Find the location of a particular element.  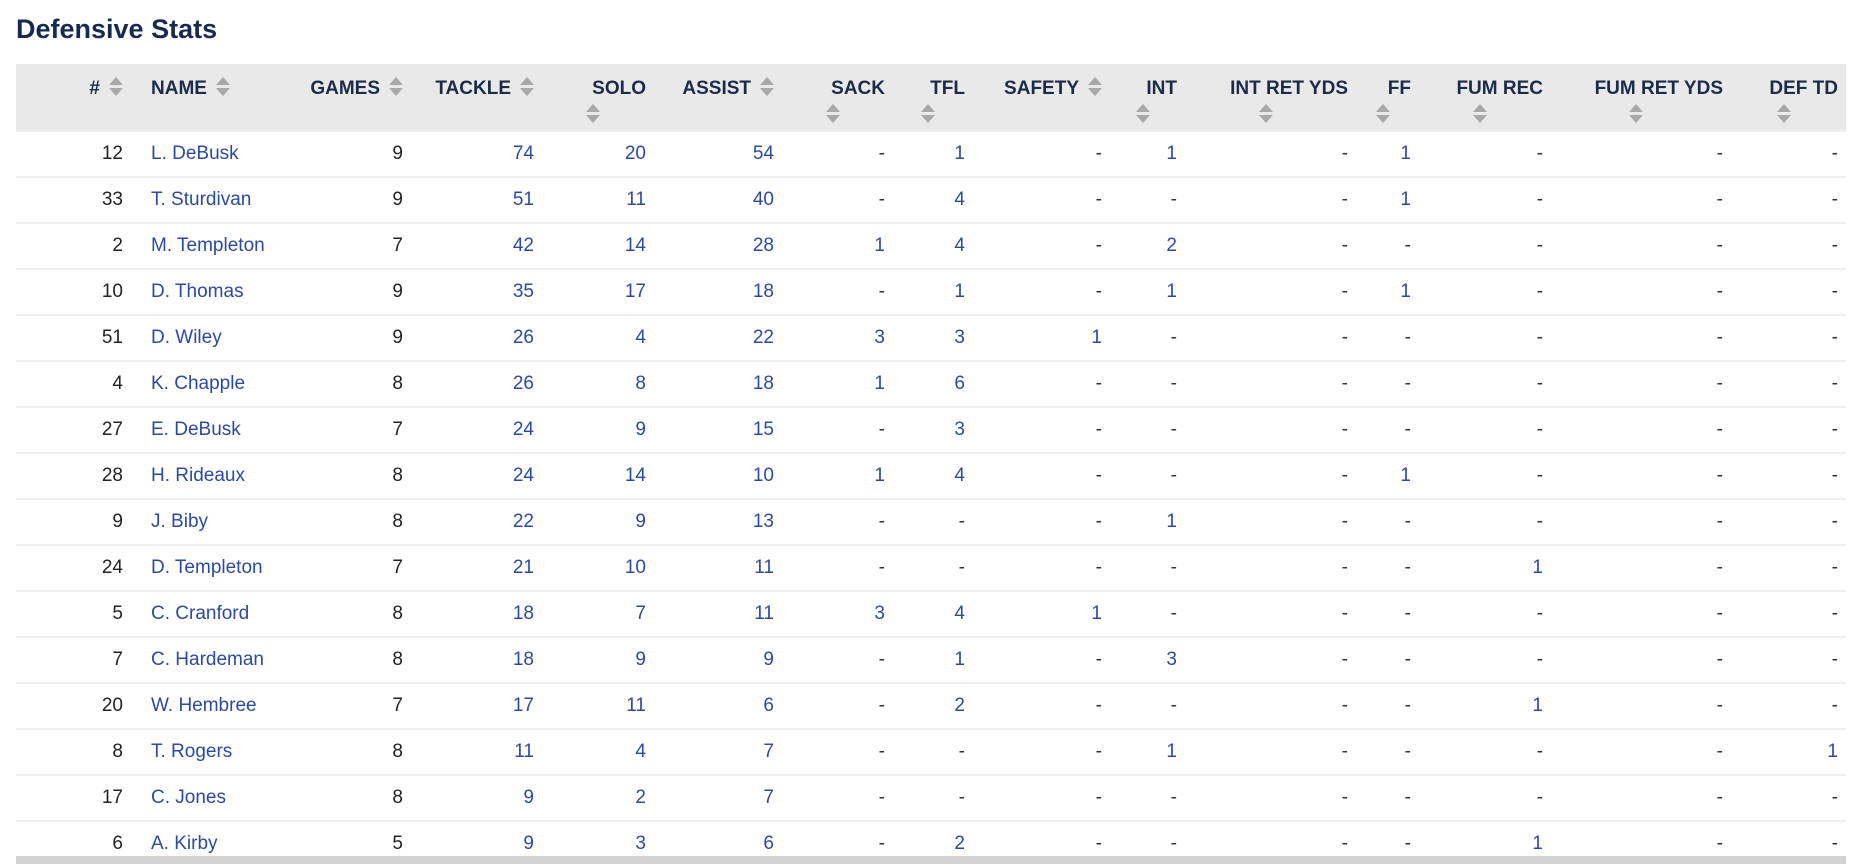

stat-link: 35 is located at coordinates (523, 291).